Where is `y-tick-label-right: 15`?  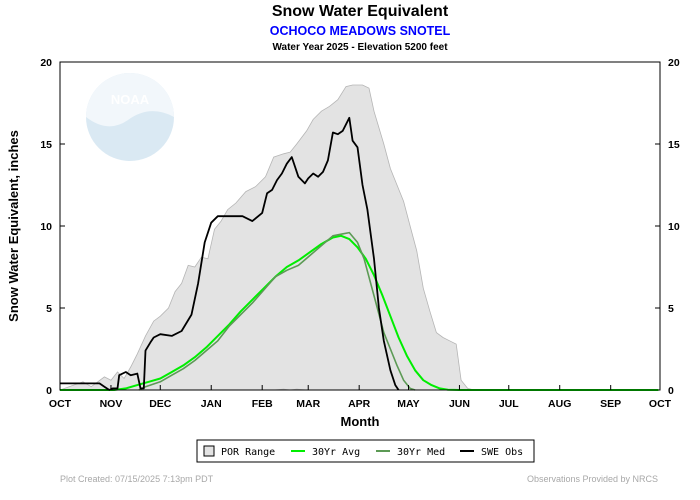 y-tick-label-right: 15 is located at coordinates (674, 145).